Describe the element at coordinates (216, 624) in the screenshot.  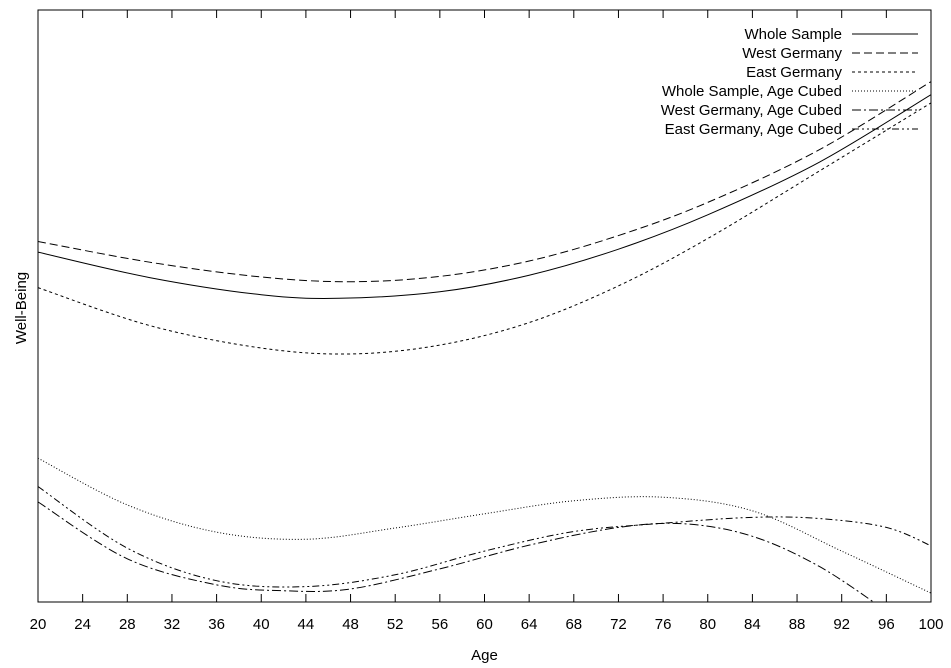
I see `x-tick-label: 36` at that location.